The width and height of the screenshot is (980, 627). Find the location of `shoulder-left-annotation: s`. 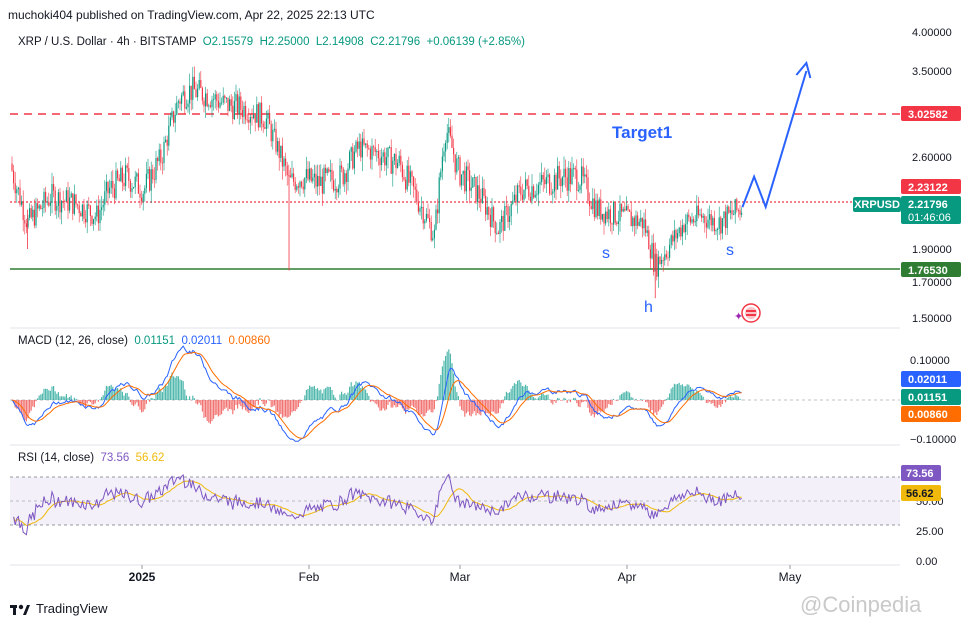

shoulder-left-annotation: s is located at coordinates (606, 253).